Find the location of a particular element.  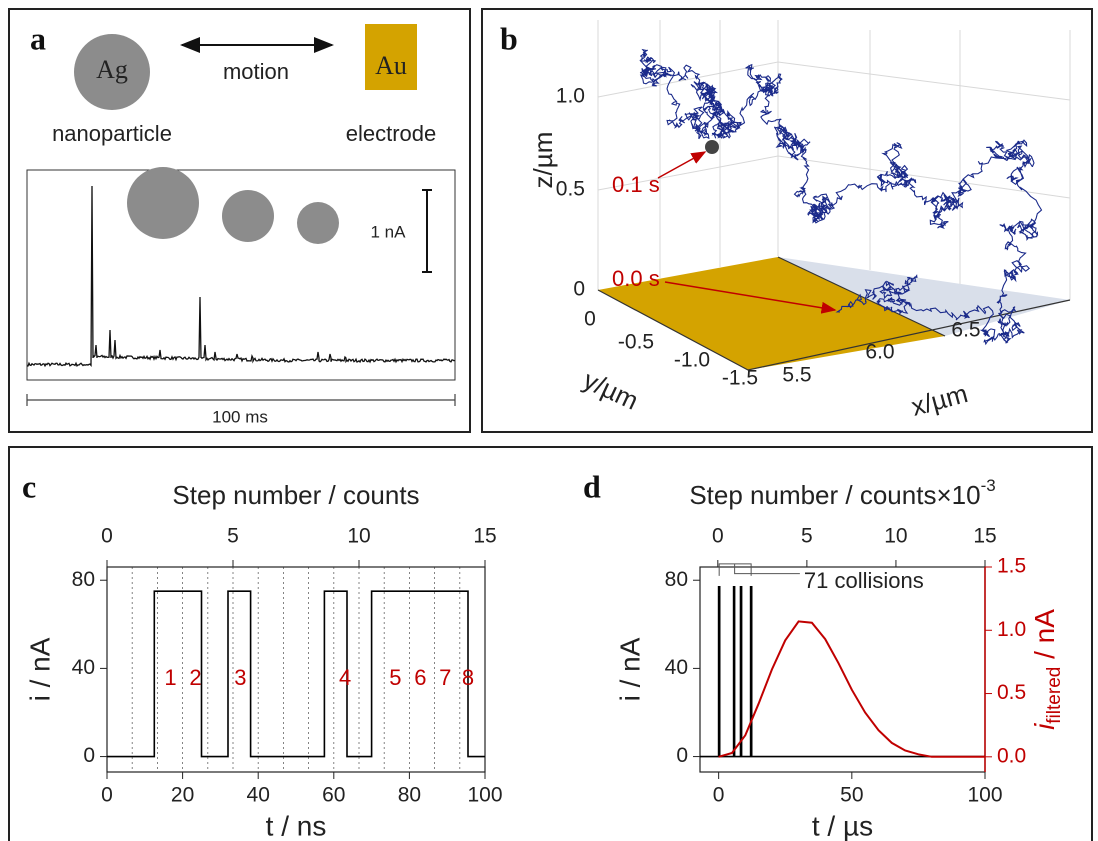

grid-3d is located at coordinates (834, 160).